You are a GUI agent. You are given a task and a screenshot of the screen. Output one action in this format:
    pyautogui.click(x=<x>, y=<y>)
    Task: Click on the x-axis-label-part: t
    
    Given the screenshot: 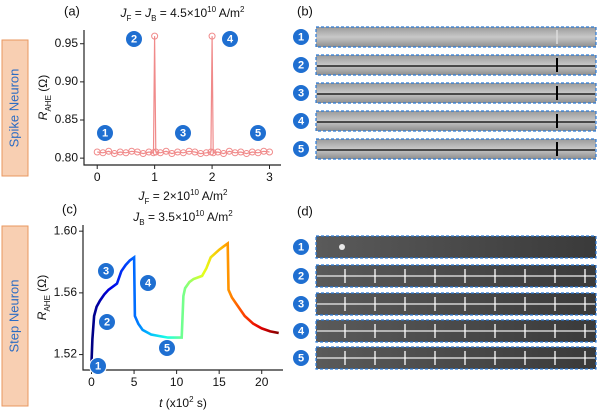 What is the action you would take?
    pyautogui.click(x=161, y=403)
    